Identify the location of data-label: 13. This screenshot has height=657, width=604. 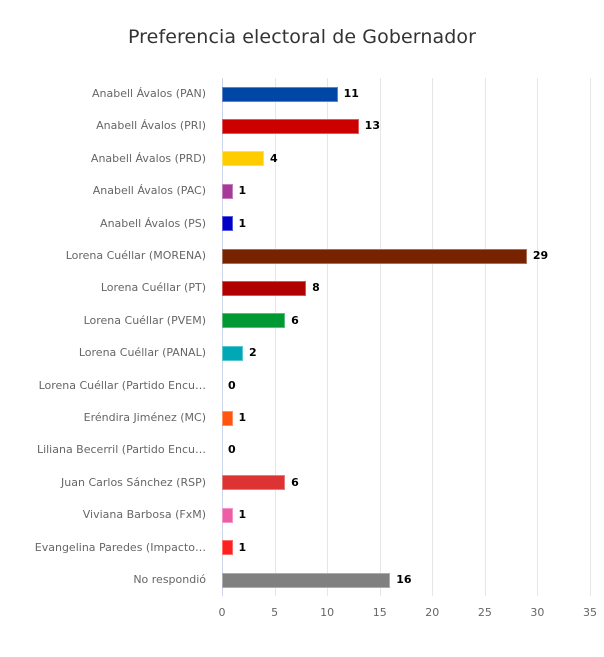
(372, 126).